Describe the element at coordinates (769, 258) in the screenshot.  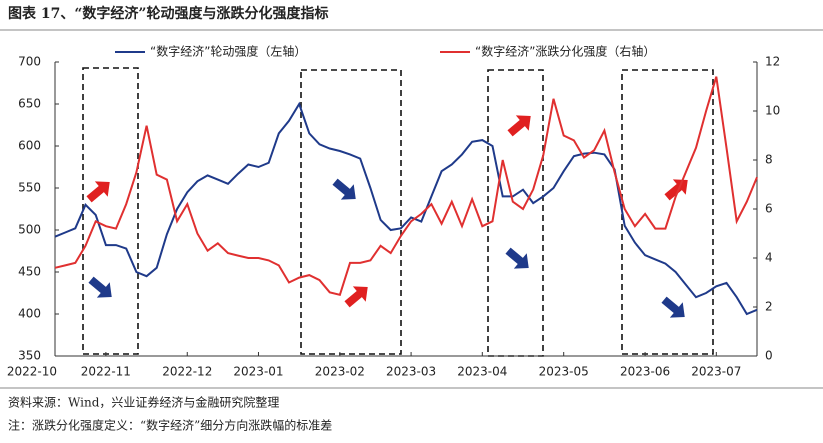
I see `y2-tick-label: 4` at that location.